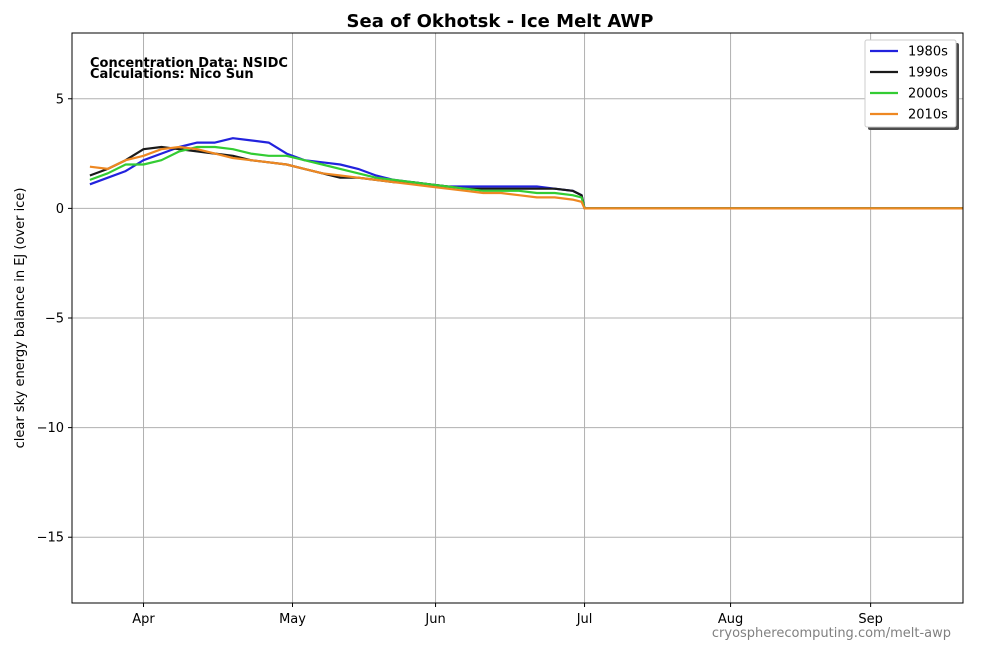 This screenshot has height=650, width=1000. Describe the element at coordinates (928, 73) in the screenshot. I see `legend-label: 1990s` at that location.